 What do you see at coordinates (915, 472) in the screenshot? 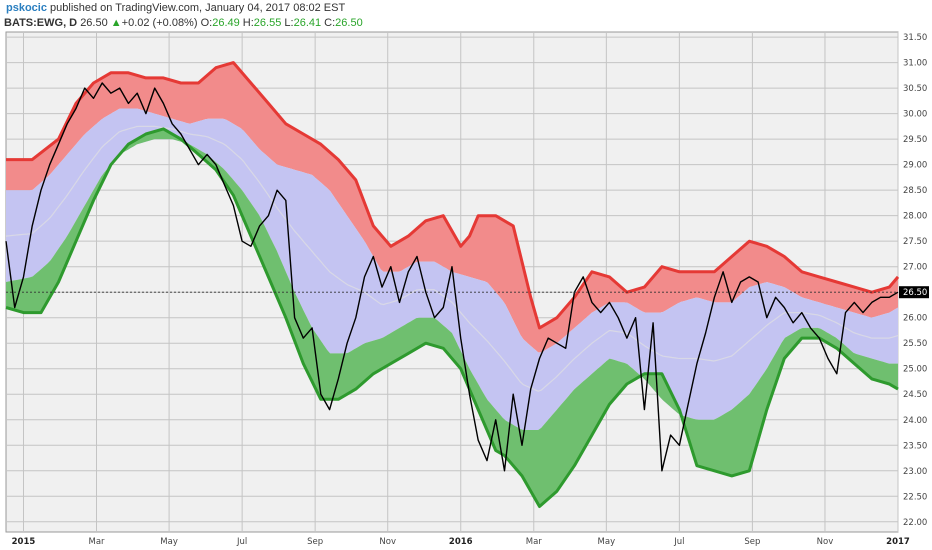
I see `y-tick-label: 23.00` at bounding box center [915, 472].